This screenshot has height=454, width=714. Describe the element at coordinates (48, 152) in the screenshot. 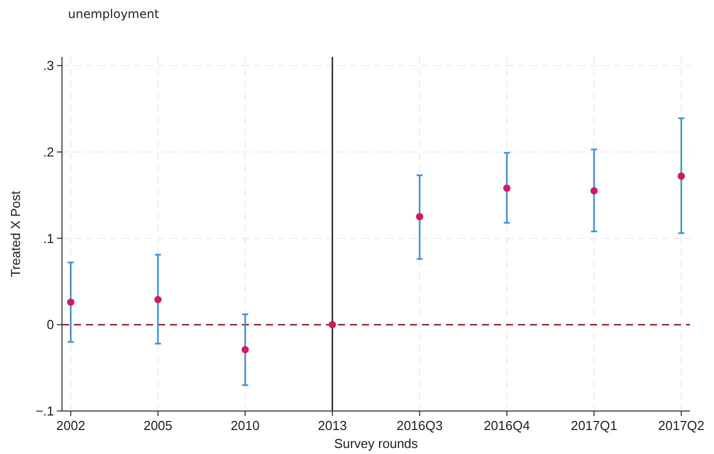

I see `y-tick-label: .2` at that location.